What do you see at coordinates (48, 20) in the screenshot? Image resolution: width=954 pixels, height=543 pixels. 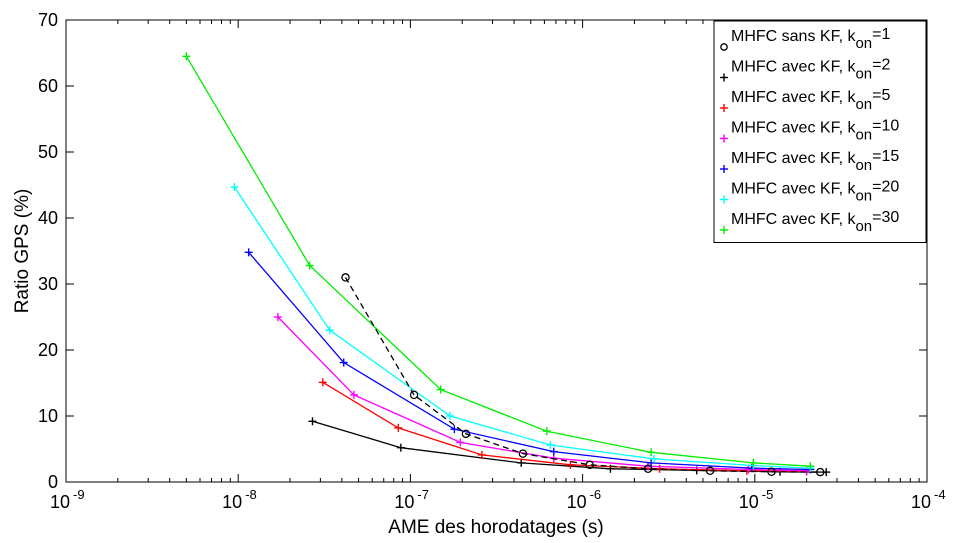 I see `y-tick-label: 70` at bounding box center [48, 20].